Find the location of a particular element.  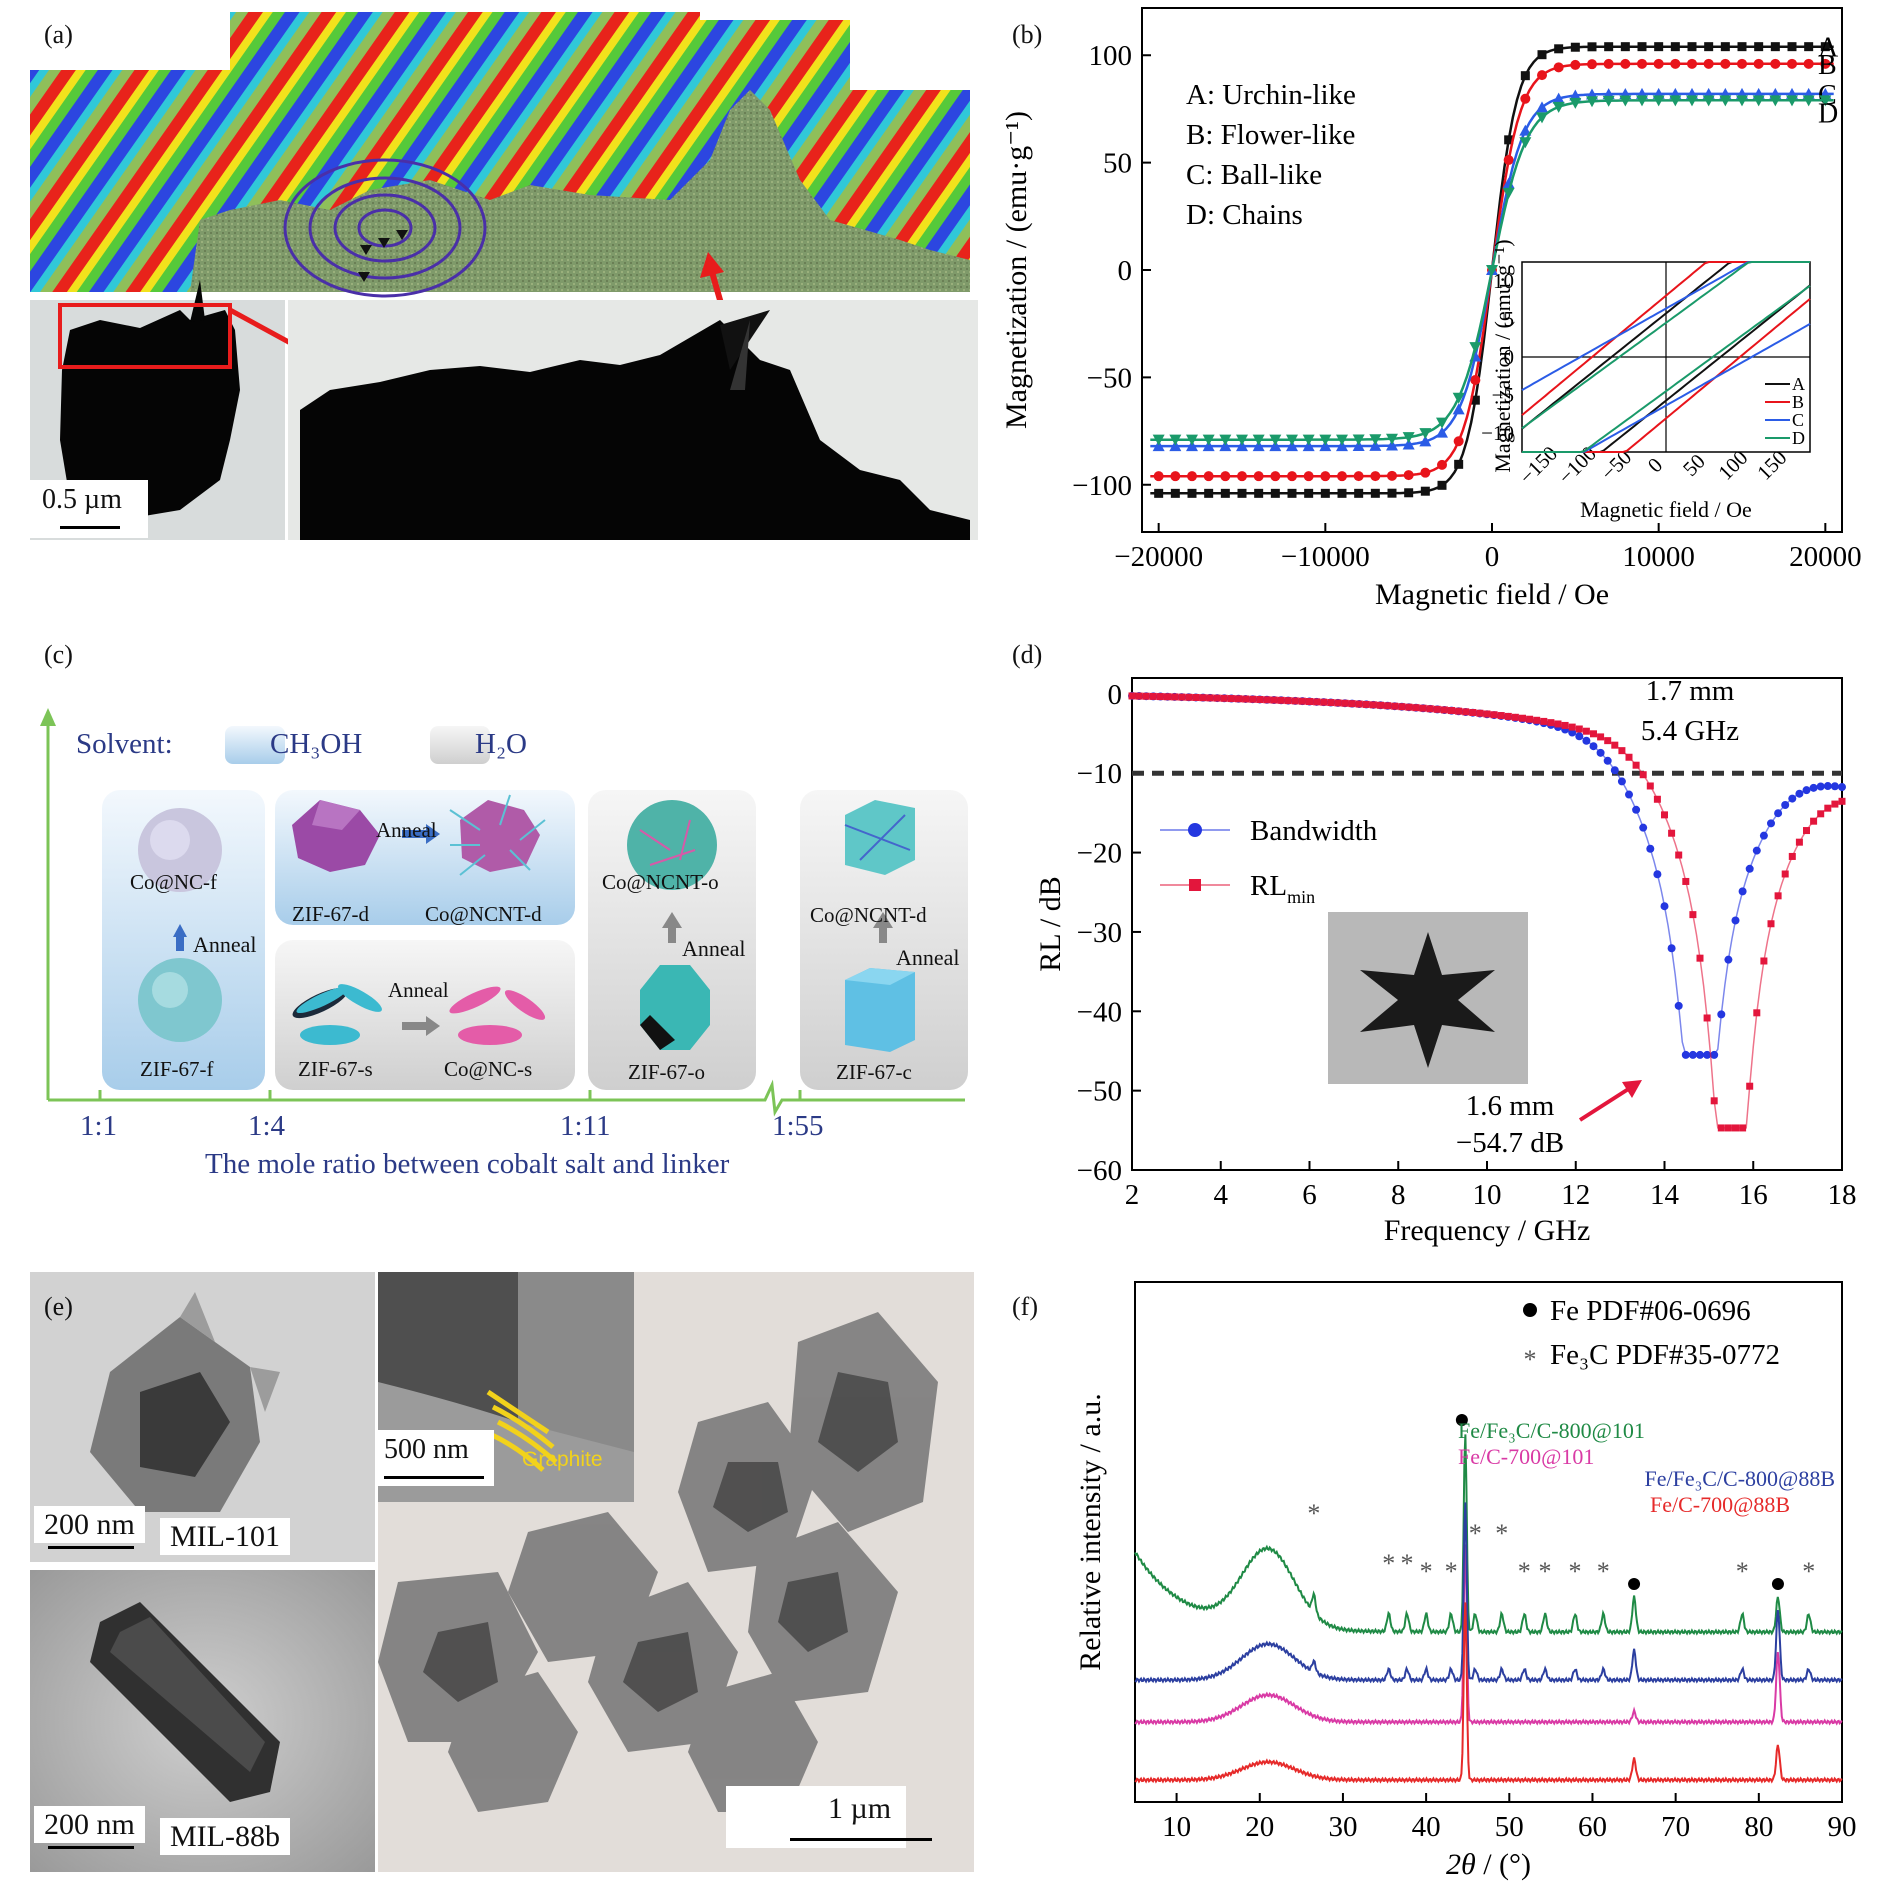

inset-y-label: Magnetization / (emu·g⁻¹) is located at coordinates (1502, 355).